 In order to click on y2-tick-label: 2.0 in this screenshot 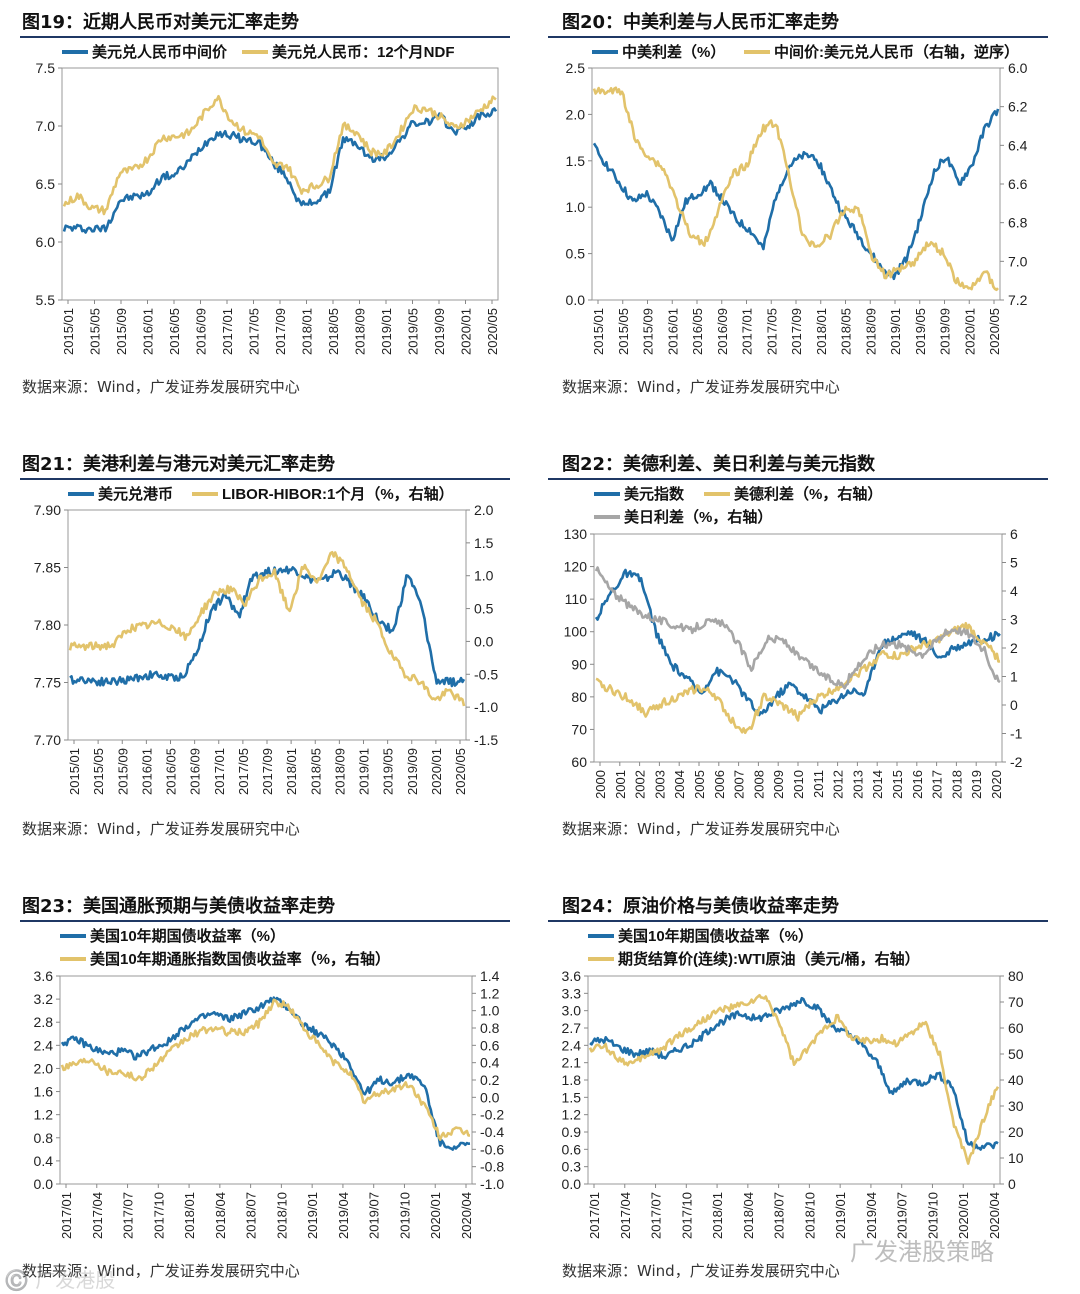, I will do `click(484, 510)`.